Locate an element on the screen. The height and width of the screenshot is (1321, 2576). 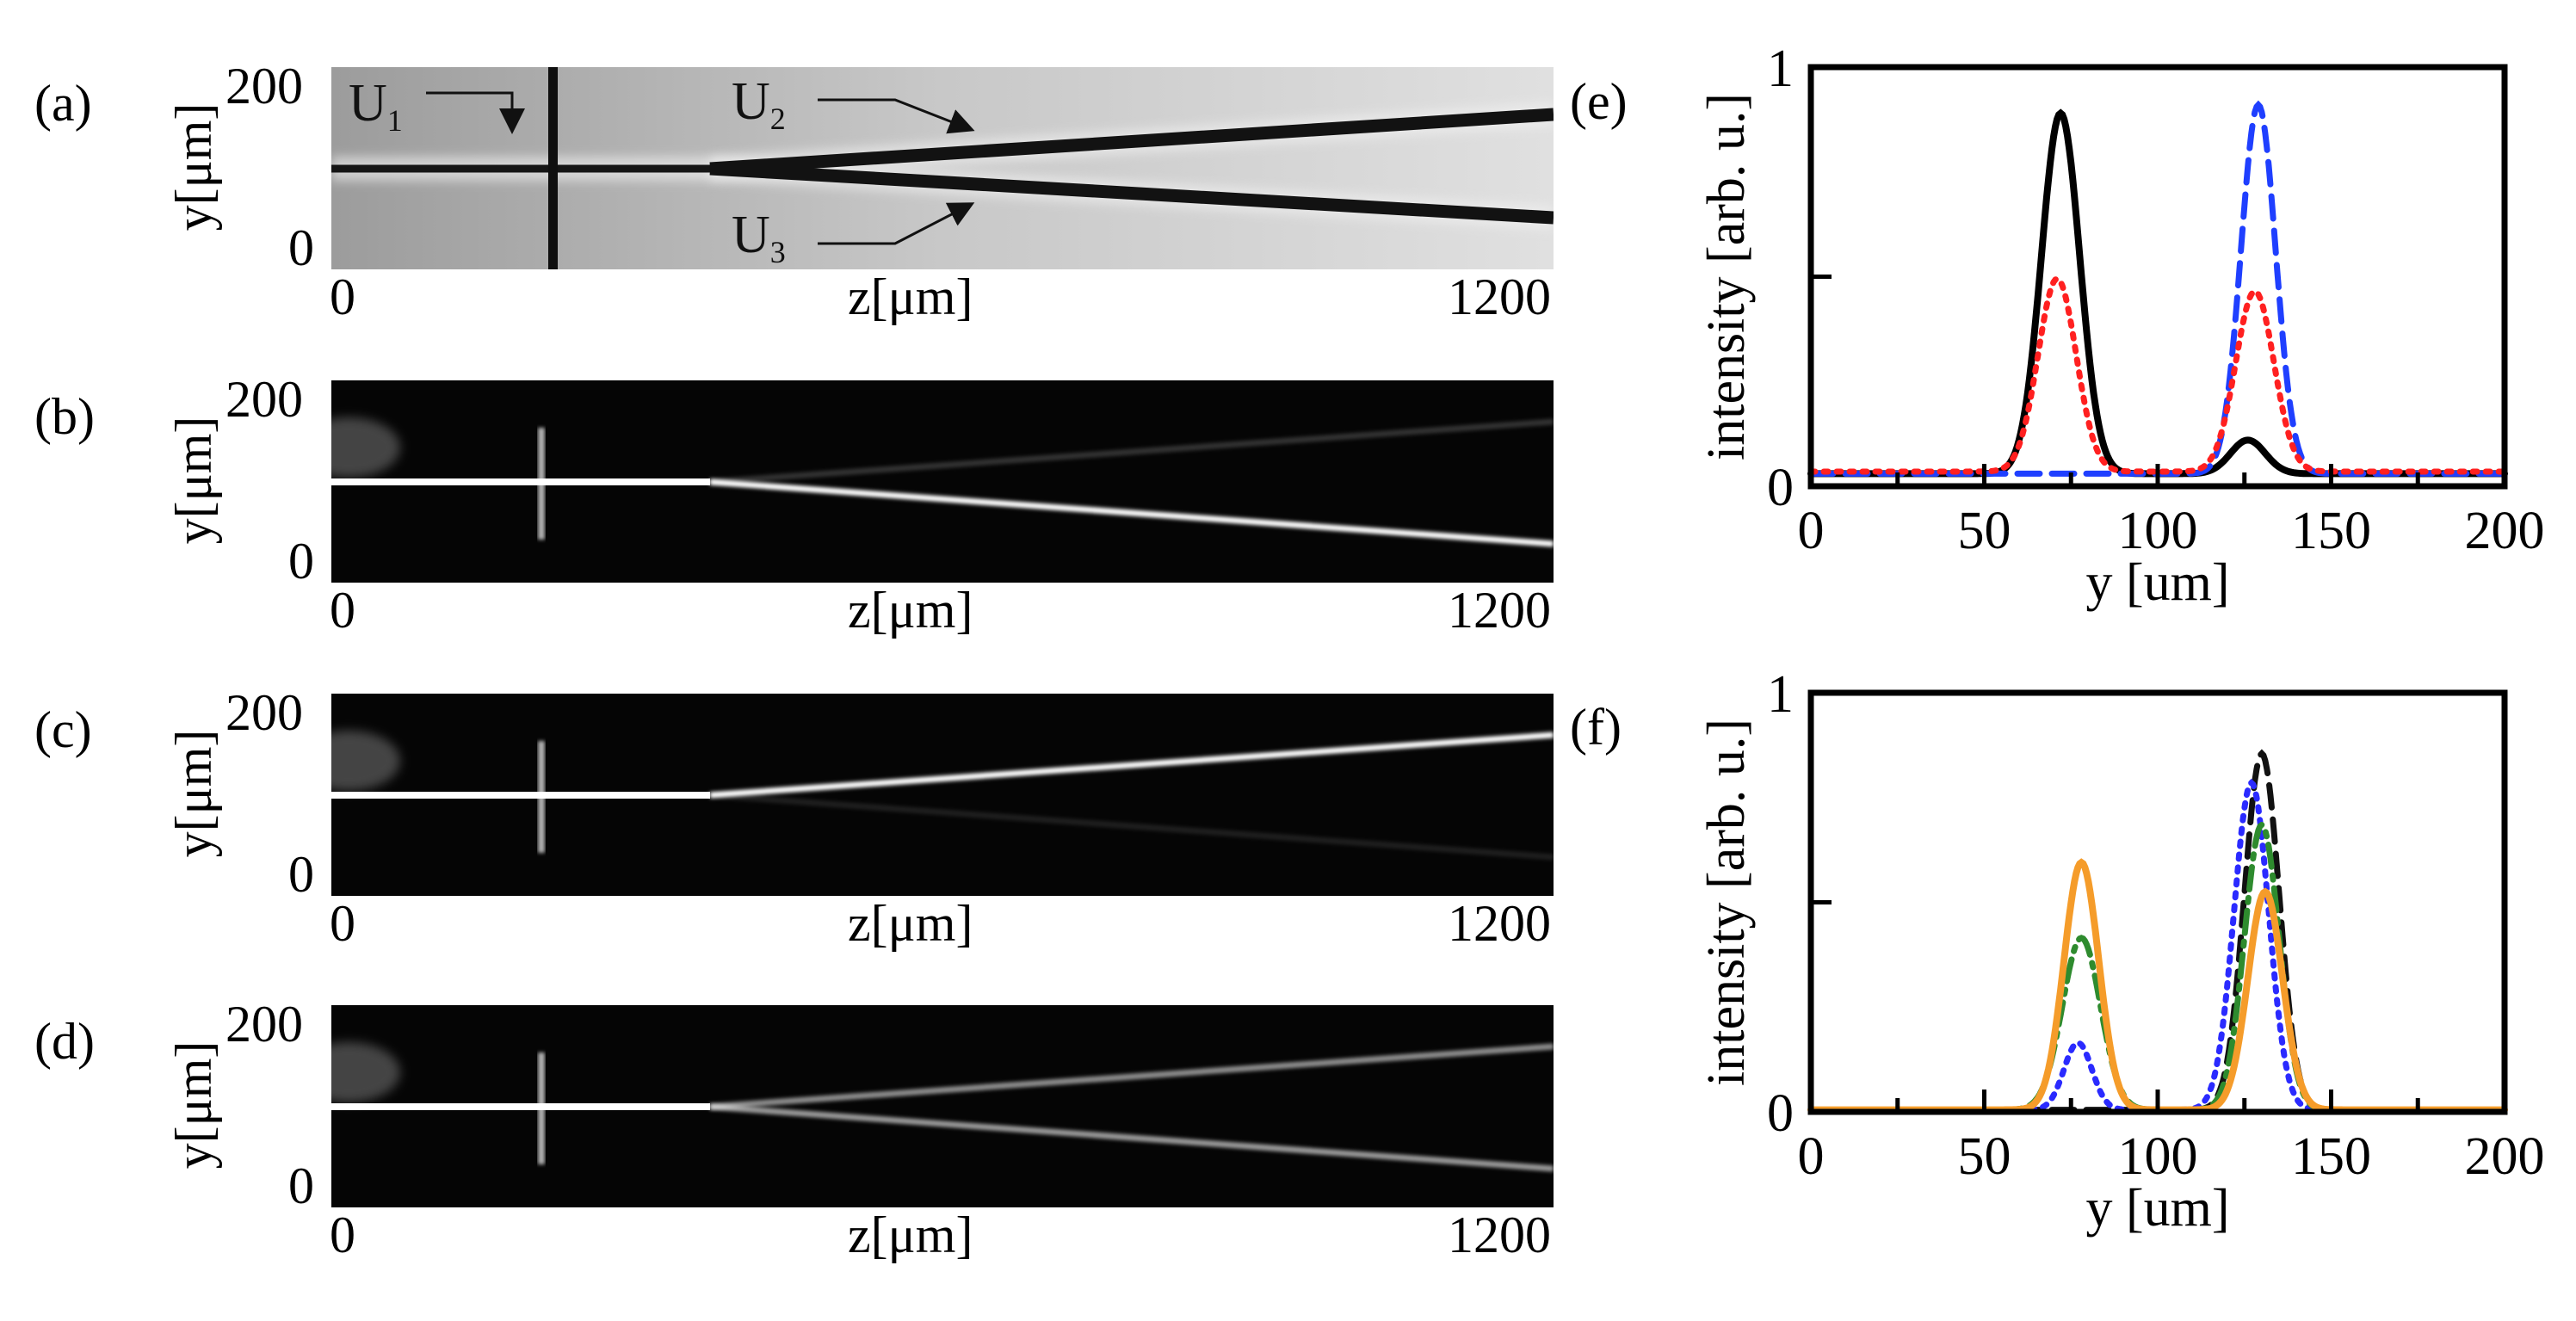
annotation-u1: U1 is located at coordinates (376, 106).